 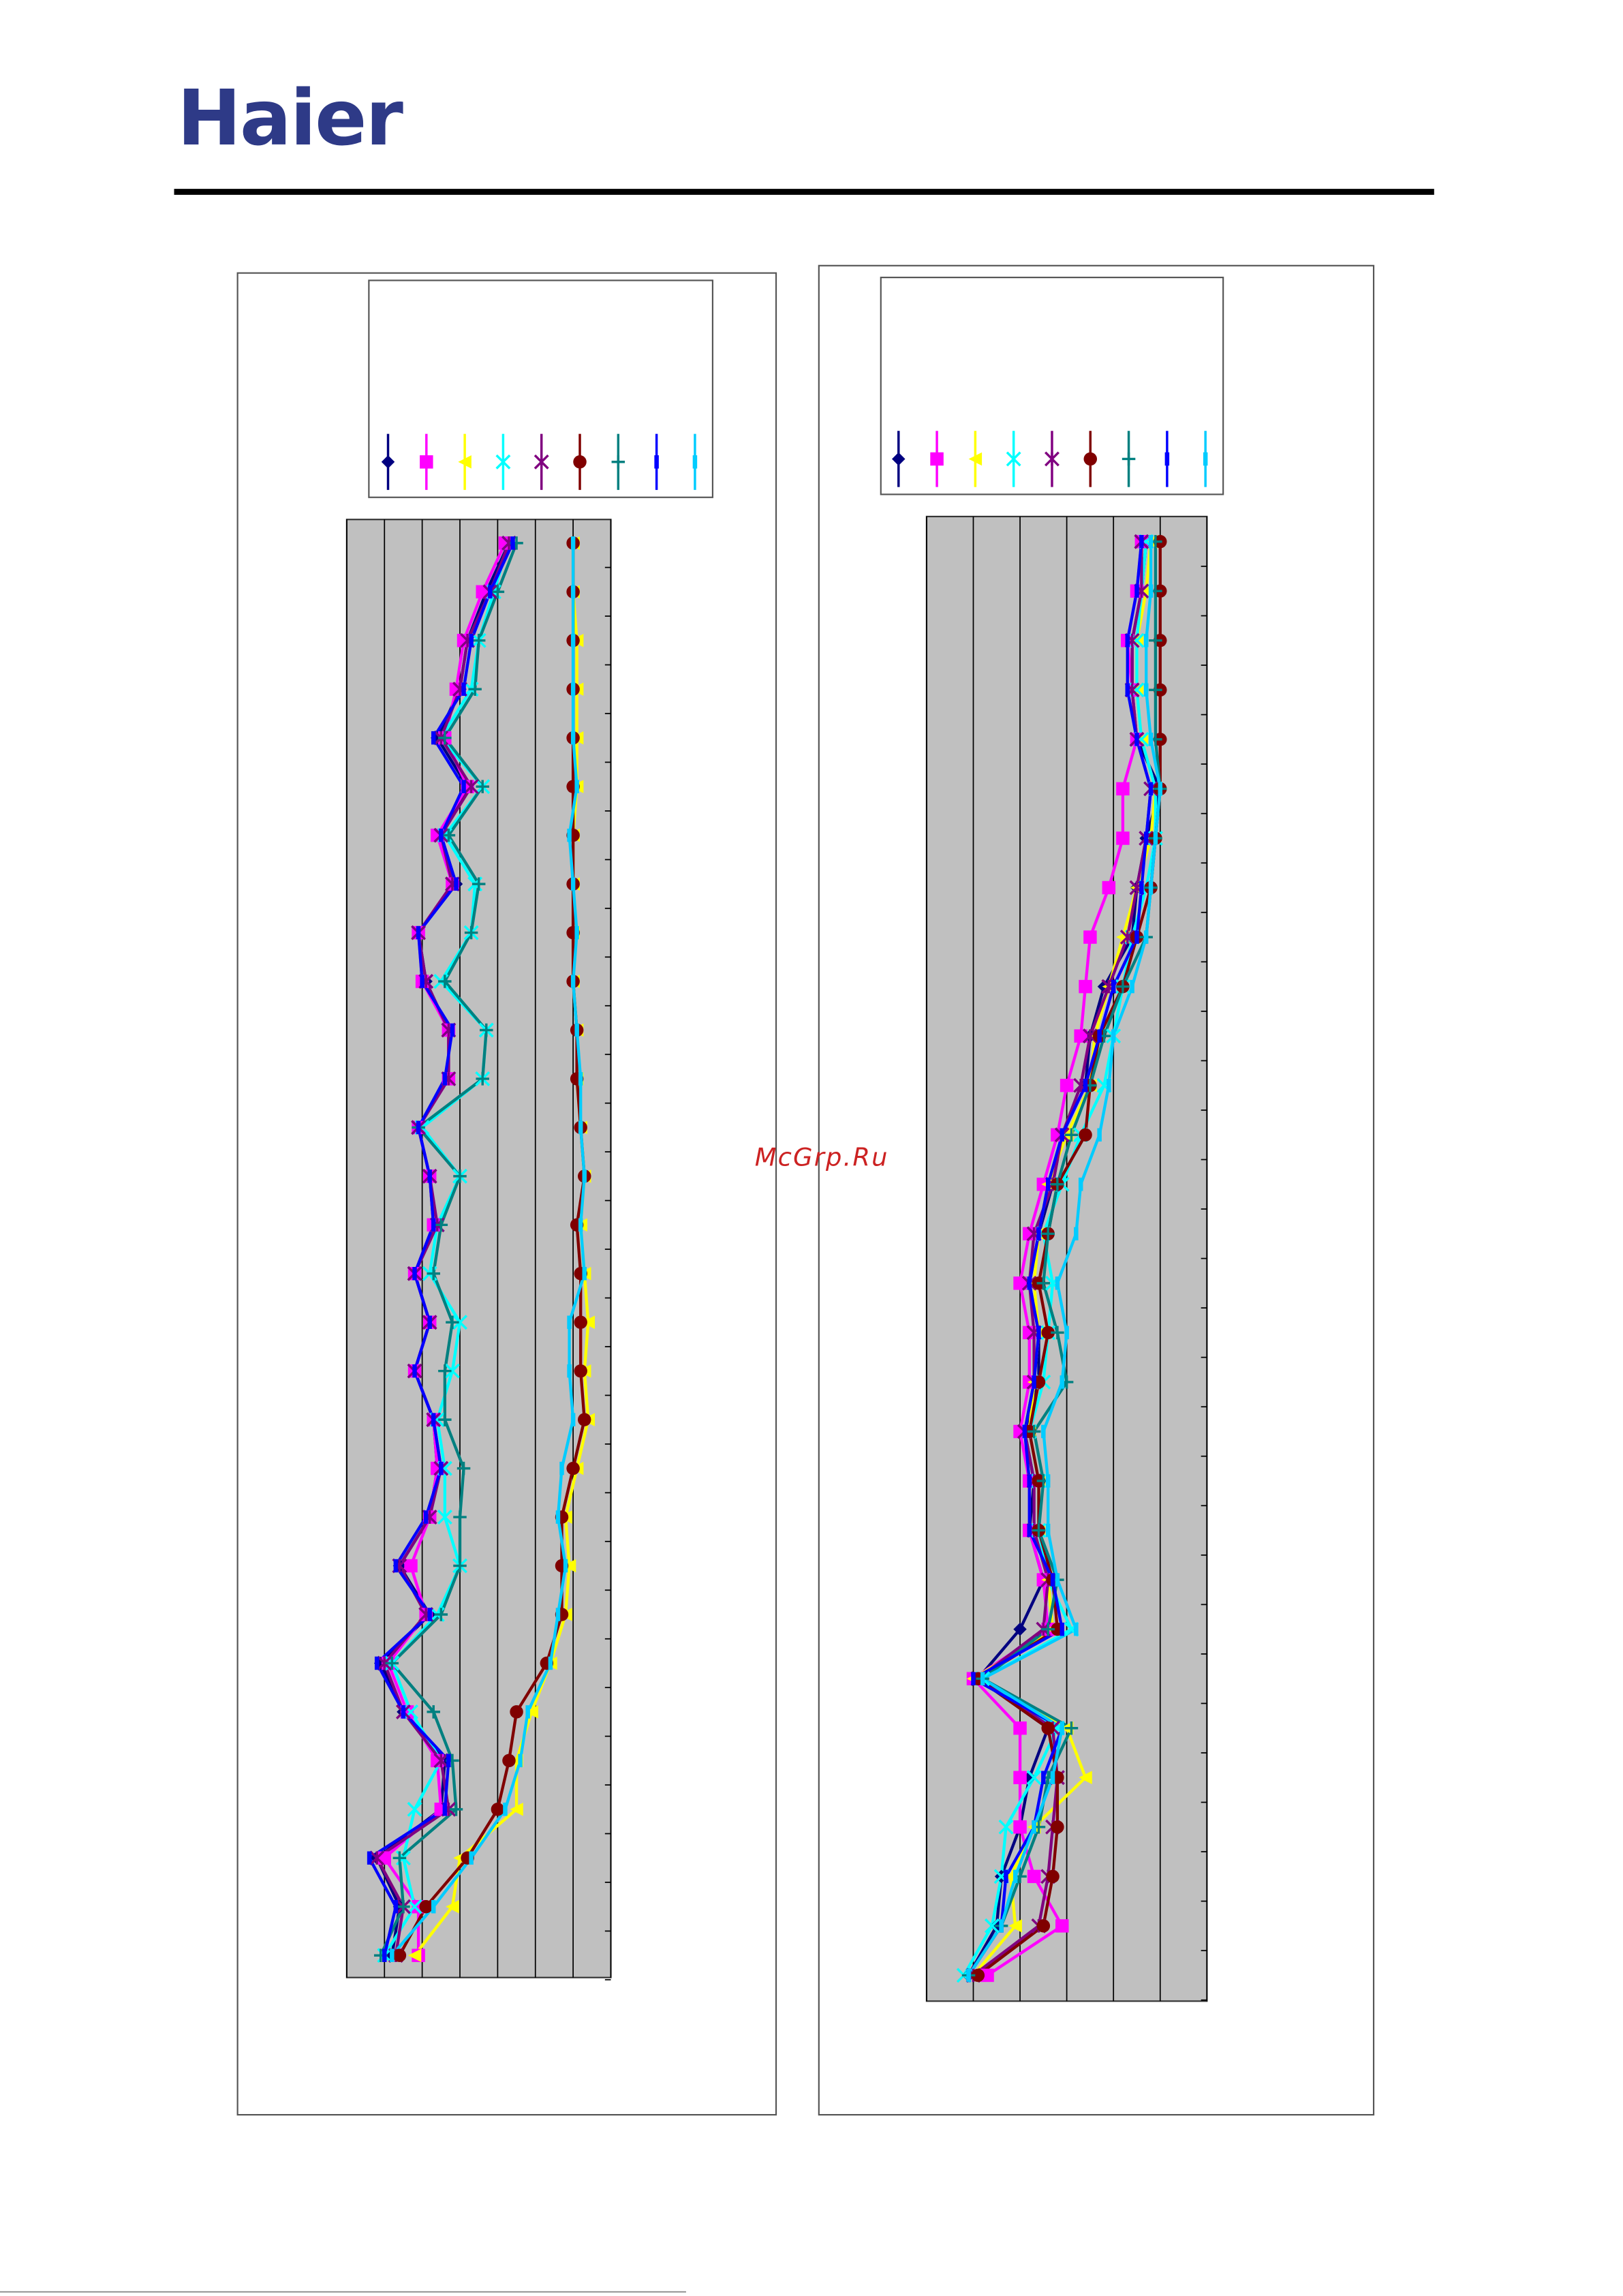 I want to click on plot-area, so click(x=478, y=1248).